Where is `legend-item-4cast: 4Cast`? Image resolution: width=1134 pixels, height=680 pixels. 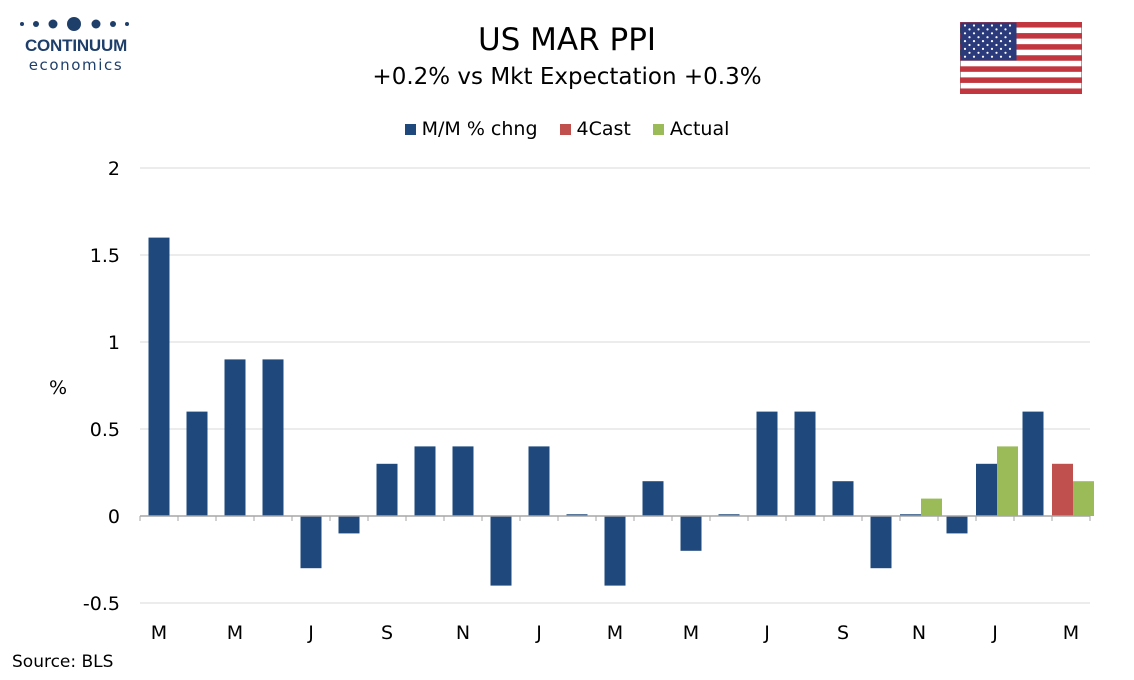 legend-item-4cast: 4Cast is located at coordinates (595, 129).